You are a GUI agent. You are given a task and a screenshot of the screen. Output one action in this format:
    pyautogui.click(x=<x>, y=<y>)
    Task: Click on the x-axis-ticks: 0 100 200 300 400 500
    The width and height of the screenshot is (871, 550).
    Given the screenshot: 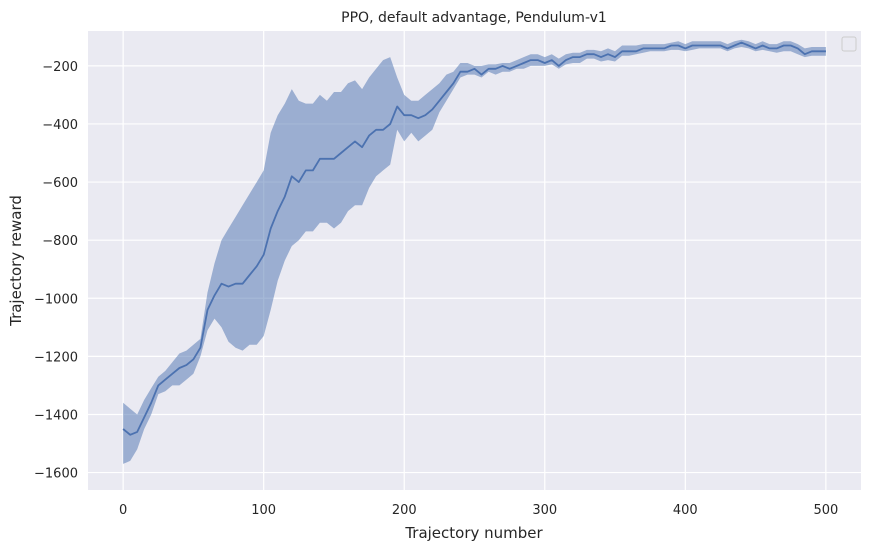 What is the action you would take?
    pyautogui.click(x=478, y=510)
    